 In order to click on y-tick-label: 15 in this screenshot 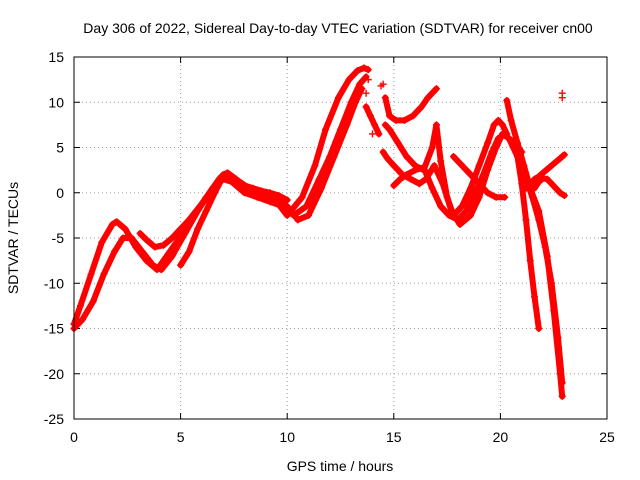, I will do `click(56, 57)`.